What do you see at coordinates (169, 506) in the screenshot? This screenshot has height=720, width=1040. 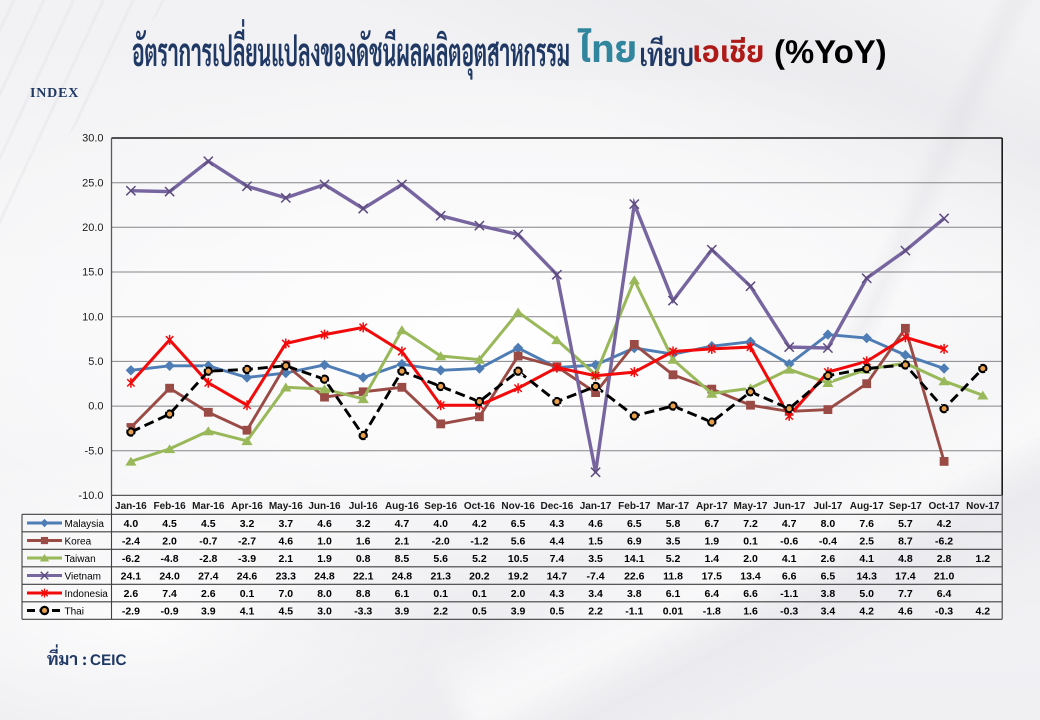 I see `svg-text: Feb-16` at bounding box center [169, 506].